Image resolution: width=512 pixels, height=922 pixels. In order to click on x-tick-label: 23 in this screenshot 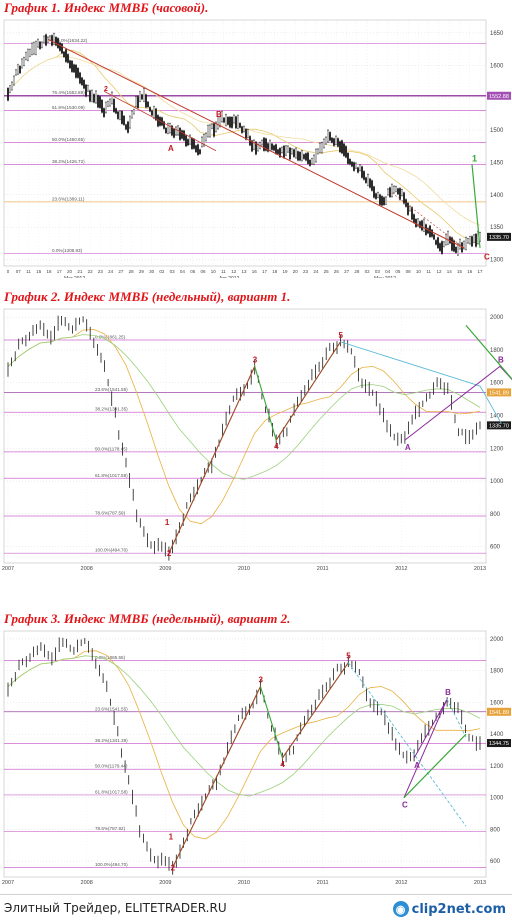, I will do `click(306, 271)`.